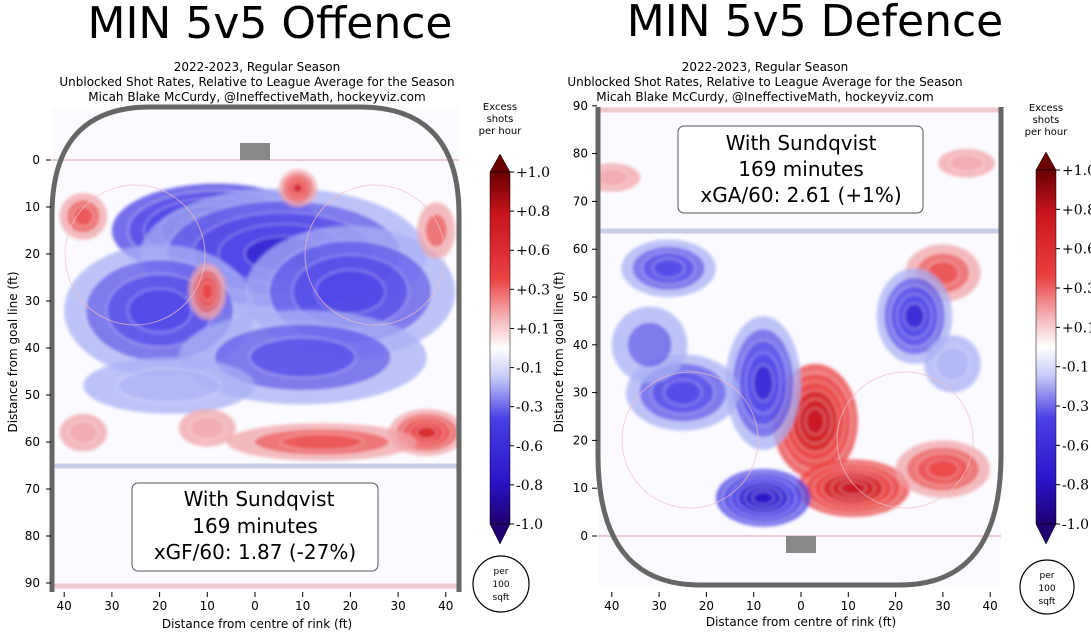 This screenshot has width=1091, height=640. Describe the element at coordinates (207, 606) in the screenshot. I see `offence-xtick-label-3: 10` at that location.